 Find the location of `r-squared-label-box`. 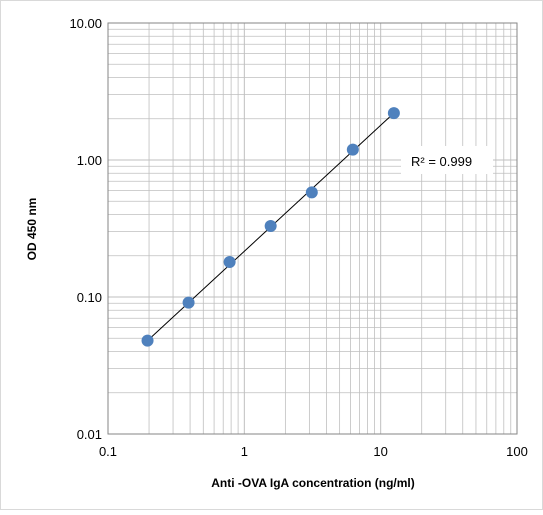

r-squared-label-box is located at coordinates (447, 160).